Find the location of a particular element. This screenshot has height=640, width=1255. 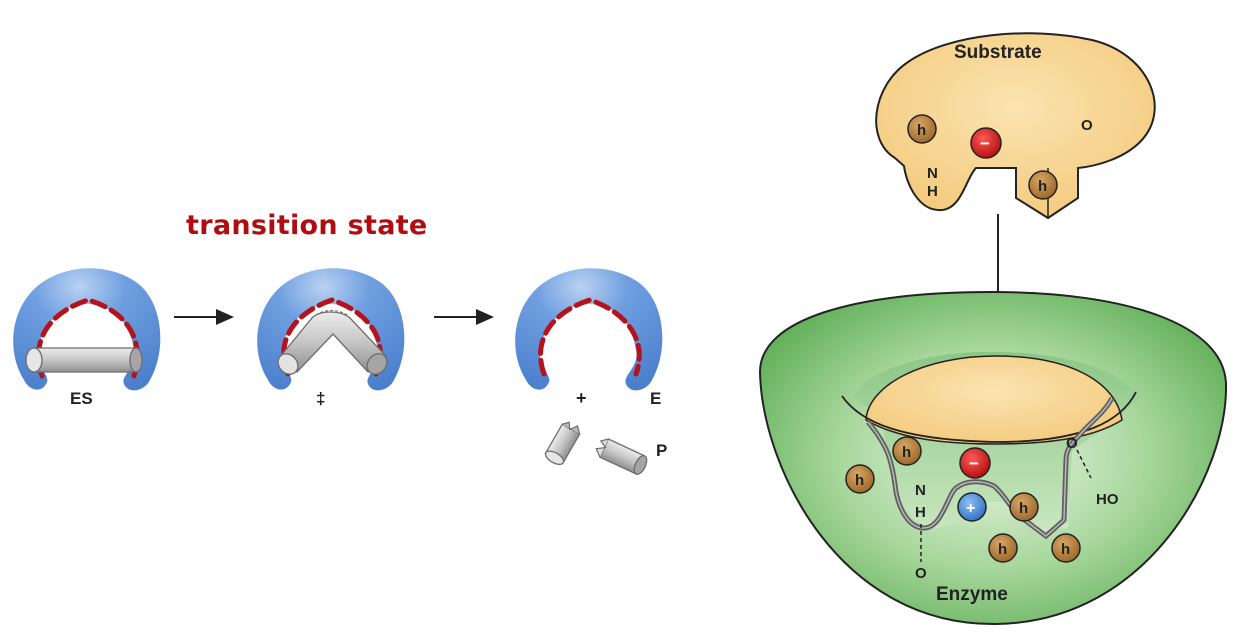

substrate-negative-charge: − is located at coordinates (986, 143).